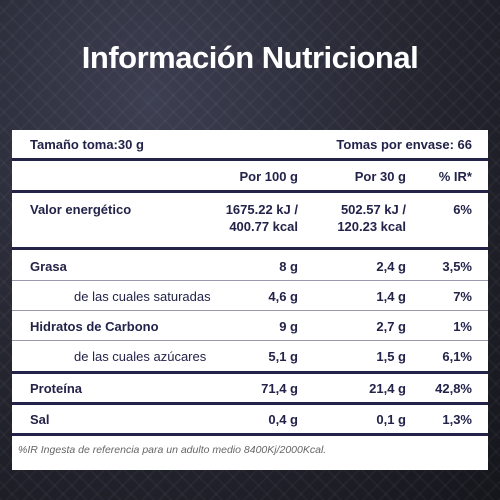 The height and width of the screenshot is (500, 500). I want to click on row-label: Hidratos de Carbono, so click(94, 326).